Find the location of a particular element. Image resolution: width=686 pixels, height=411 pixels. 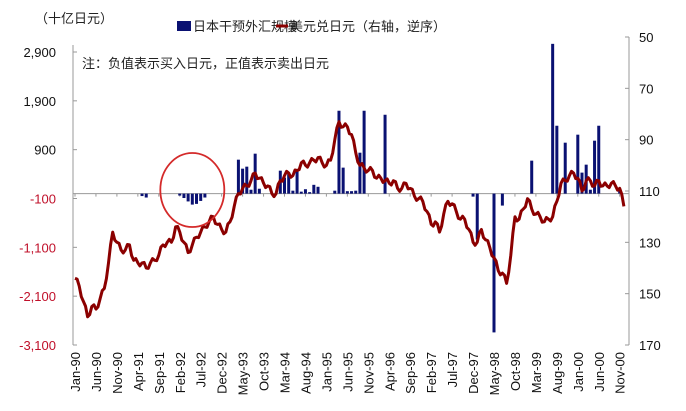

right-tick-label: 70 is located at coordinates (646, 88).